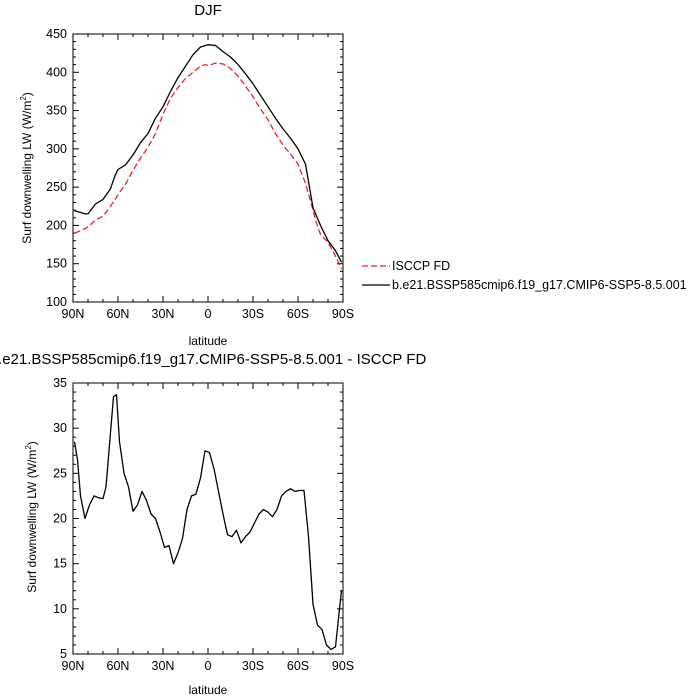 This screenshot has width=700, height=700. I want to click on top-ytick-label: 450, so click(56, 34).